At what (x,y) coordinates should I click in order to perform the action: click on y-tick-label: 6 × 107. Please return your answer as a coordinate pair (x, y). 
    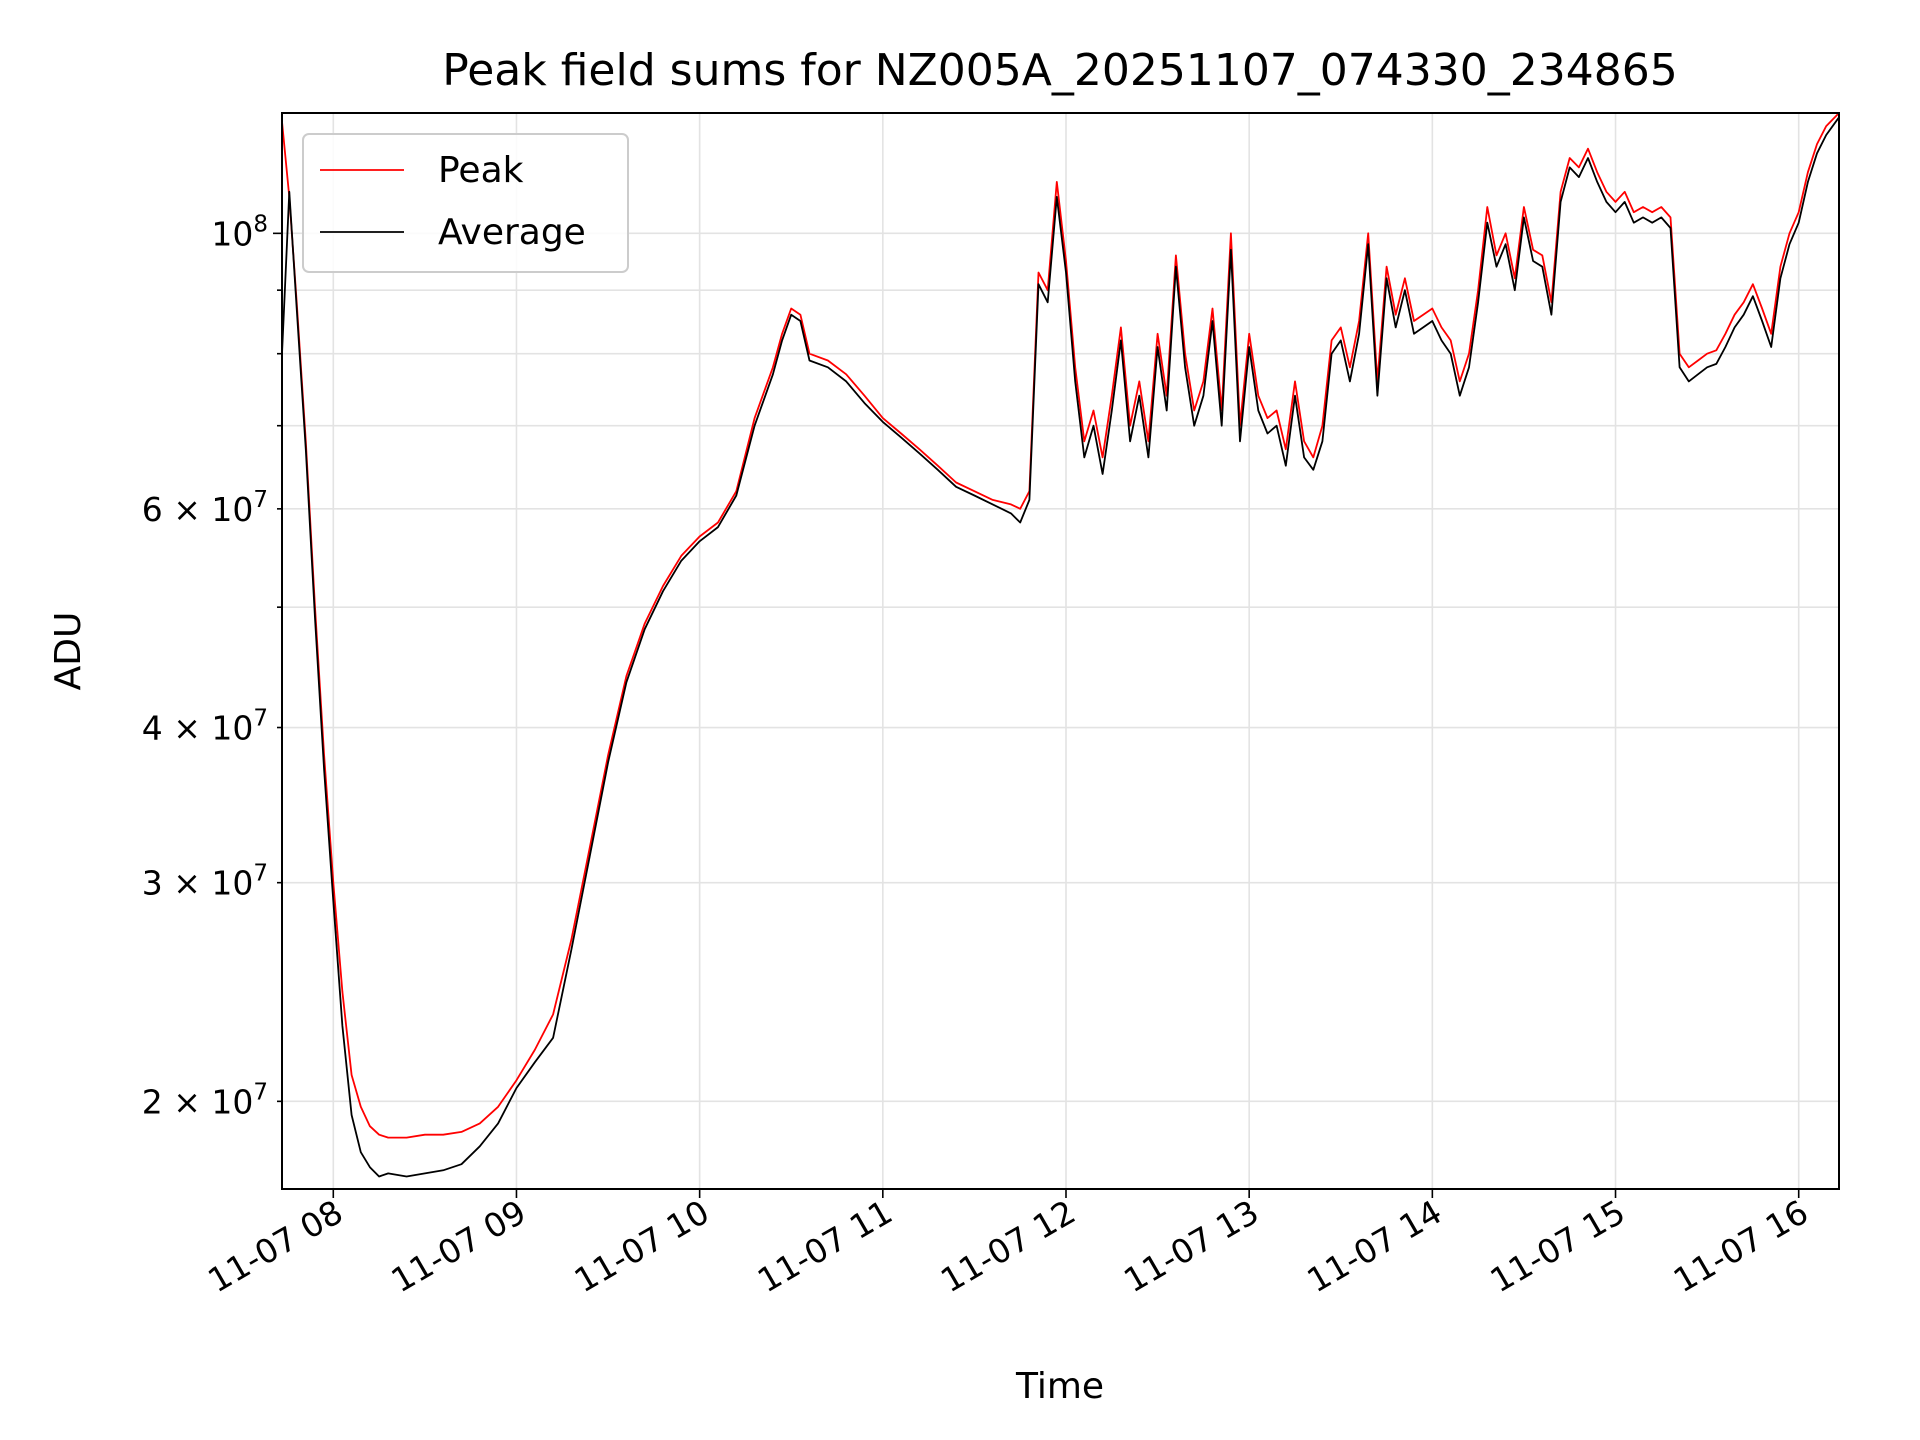
    Looking at the image, I should click on (205, 508).